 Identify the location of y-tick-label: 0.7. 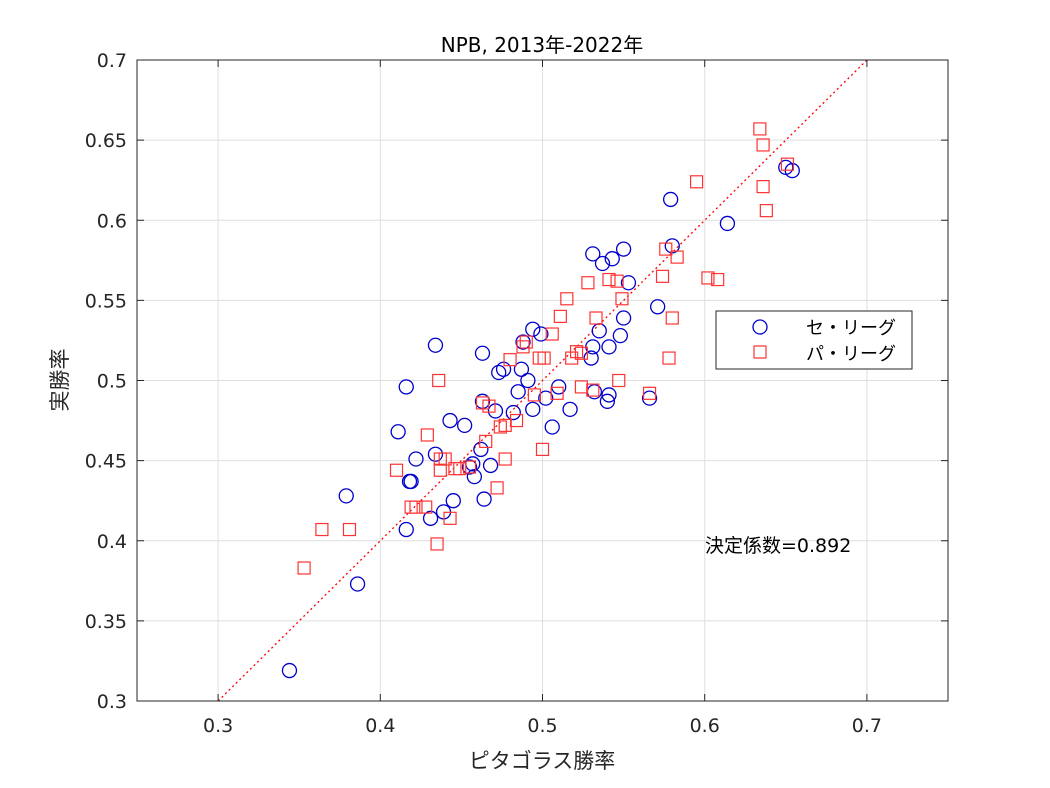
(112, 61).